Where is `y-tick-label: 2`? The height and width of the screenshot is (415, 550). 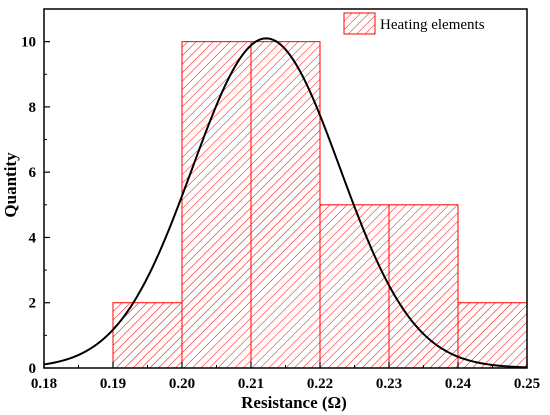 y-tick-label: 2 is located at coordinates (33, 304).